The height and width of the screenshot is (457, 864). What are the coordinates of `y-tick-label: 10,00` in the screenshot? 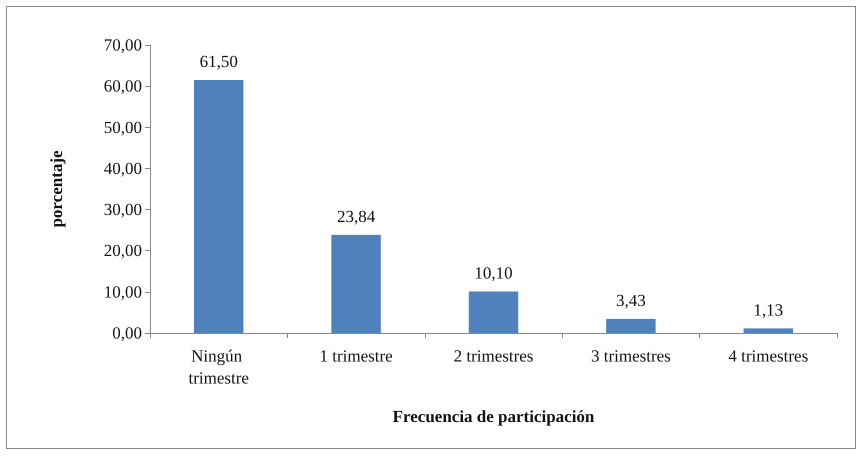 It's located at (123, 292).